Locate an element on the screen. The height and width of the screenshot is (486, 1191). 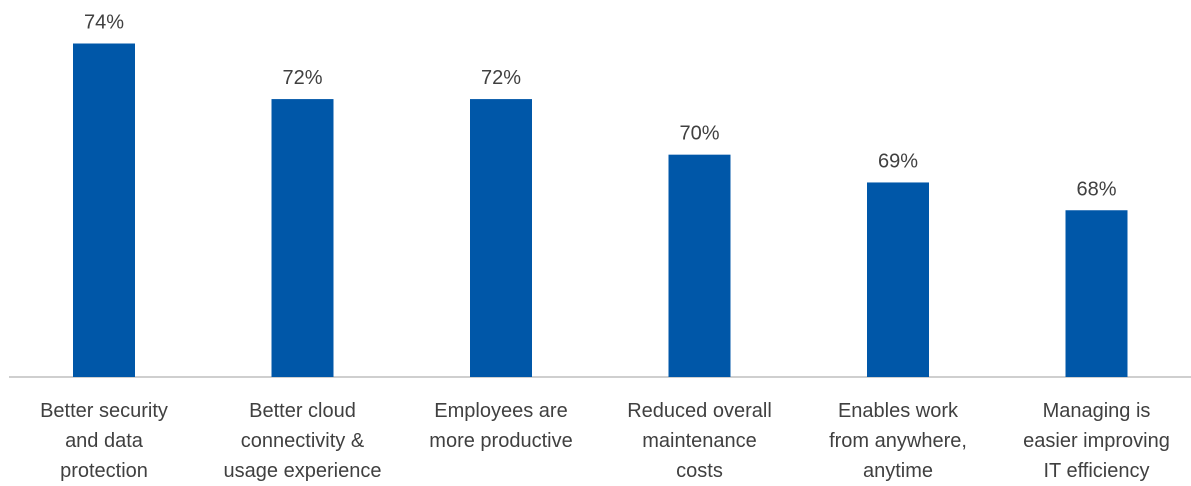
bar-value-label: 74% is located at coordinates (104, 23).